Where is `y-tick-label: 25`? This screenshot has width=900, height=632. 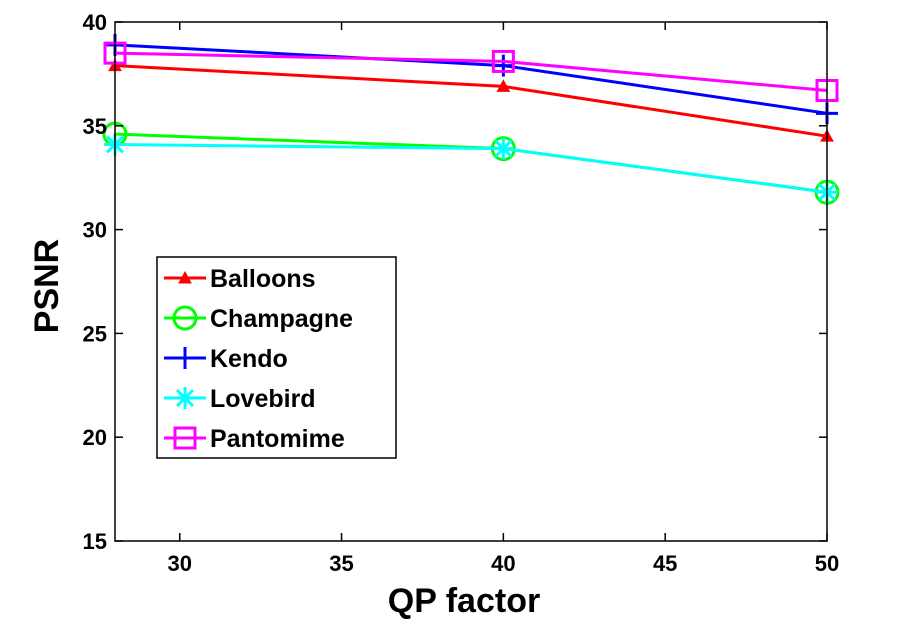
y-tick-label: 25 is located at coordinates (95, 333).